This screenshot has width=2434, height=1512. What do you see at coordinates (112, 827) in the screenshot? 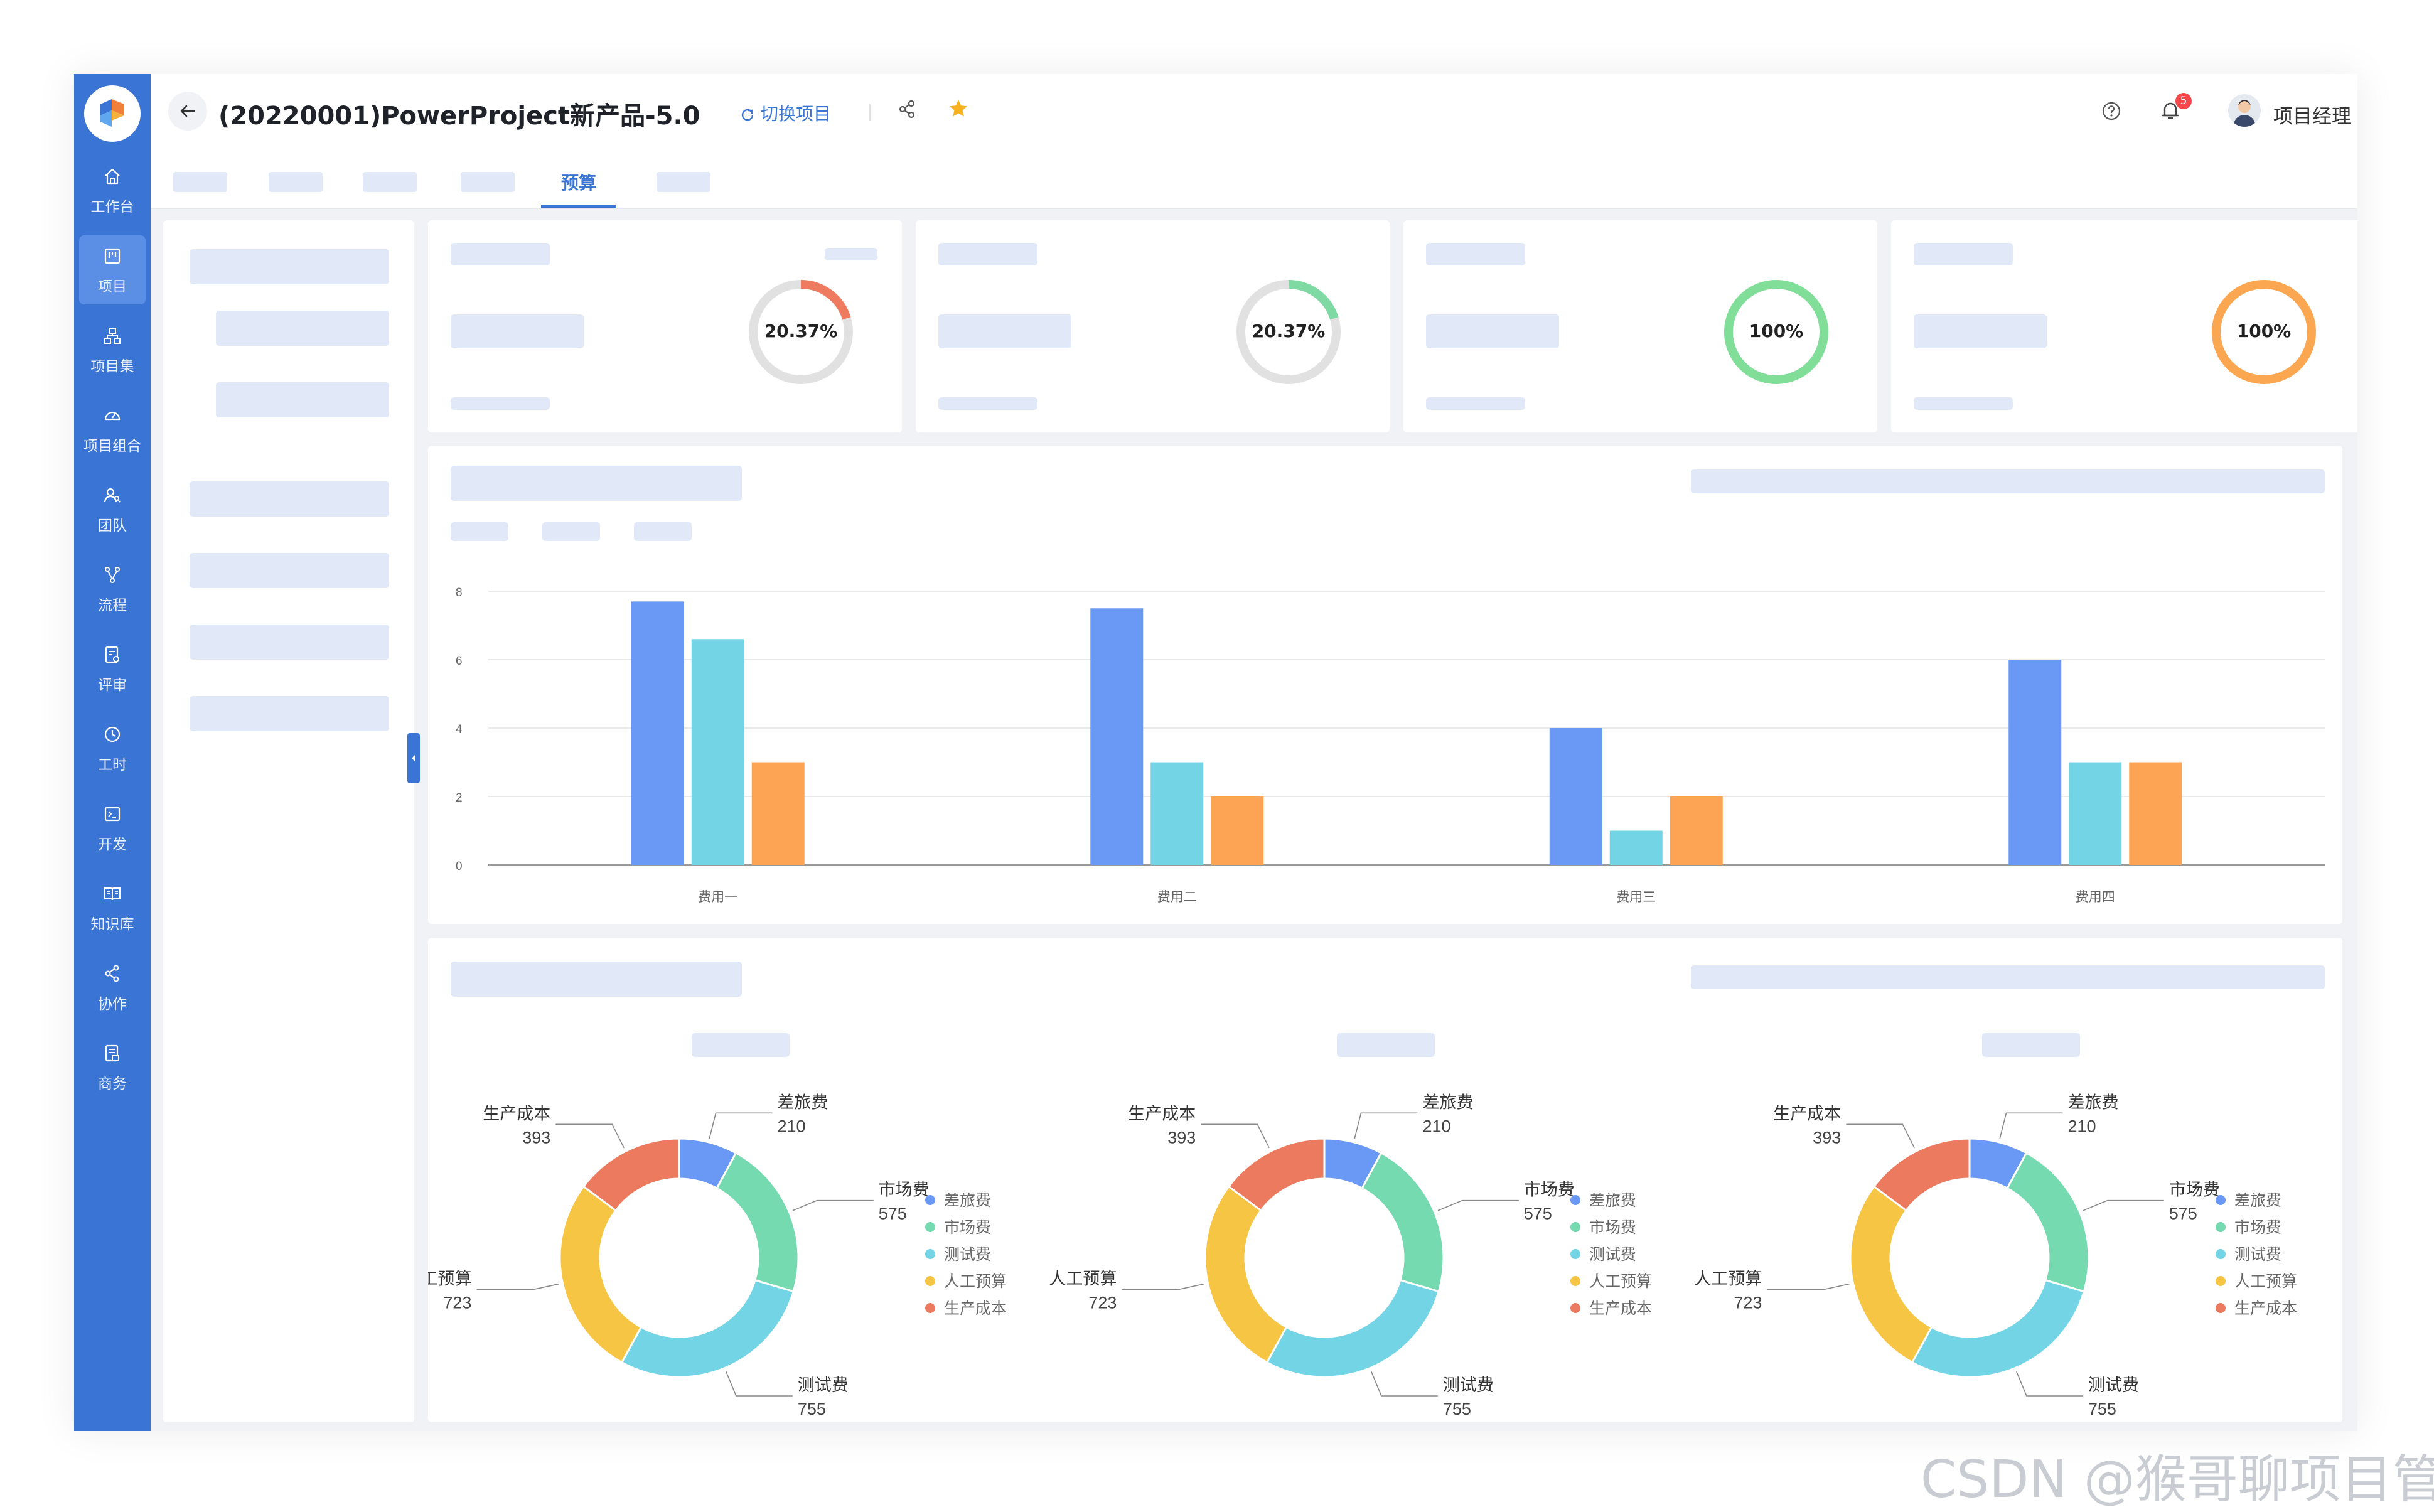
I see `sidebar-item: 开发` at bounding box center [112, 827].